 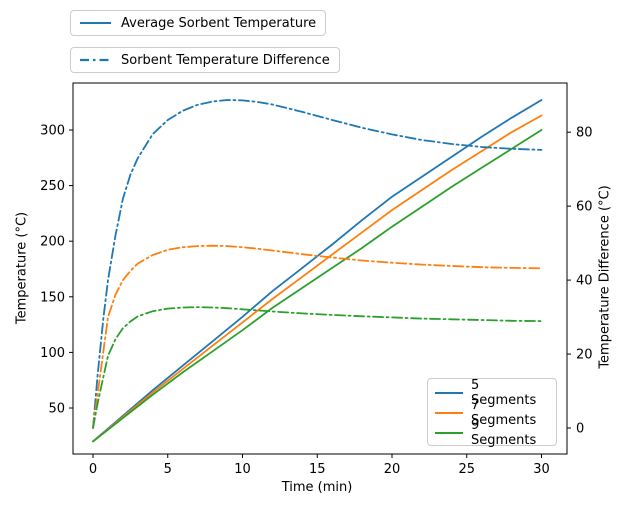 I want to click on x-tick-label: 5, so click(x=168, y=469).